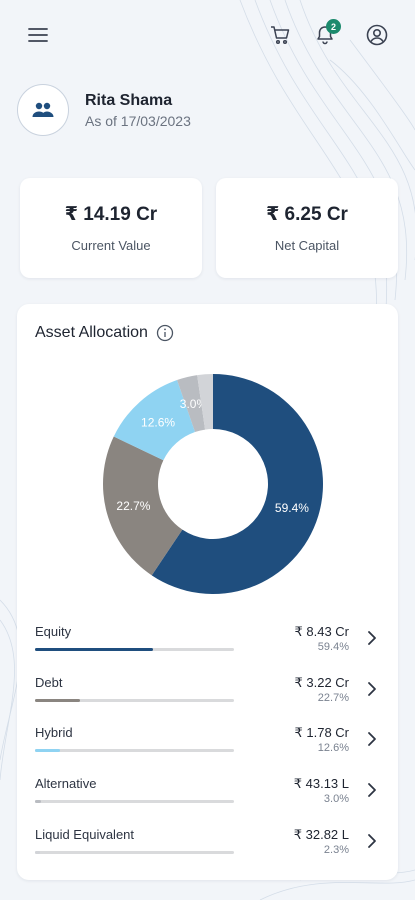  What do you see at coordinates (292, 508) in the screenshot?
I see `donut-data-label: 59.4%` at bounding box center [292, 508].